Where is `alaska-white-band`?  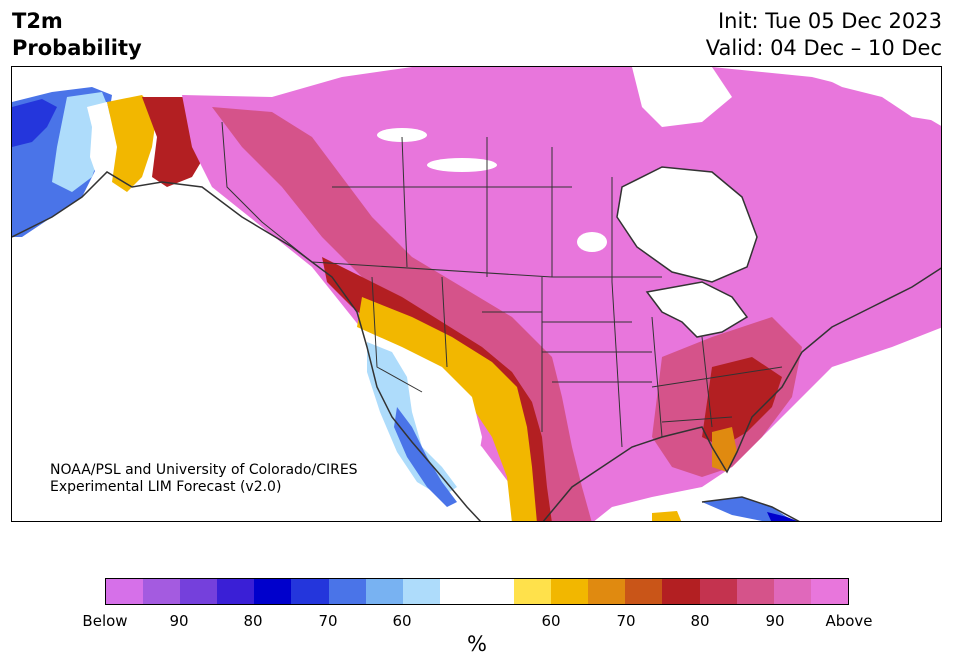
alaska-white-band is located at coordinates (99, 139).